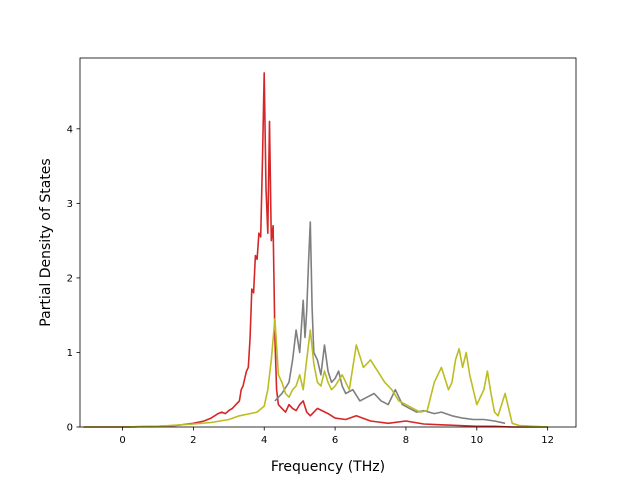  I want to click on x-axis-ticks: 0 2 4 6 8 10 12, so click(336, 436).